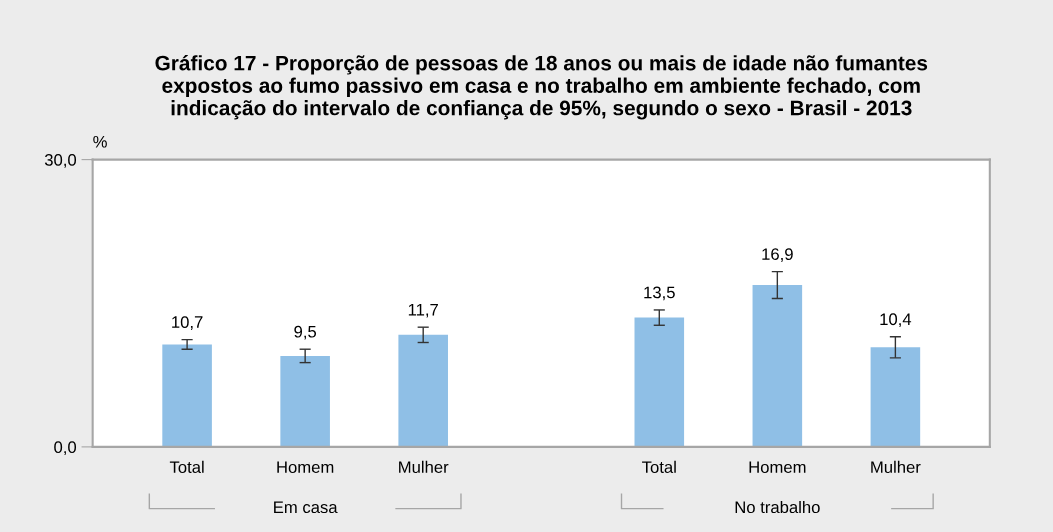 The image size is (1053, 532). What do you see at coordinates (423, 310) in the screenshot?
I see `data-label: 11,7` at bounding box center [423, 310].